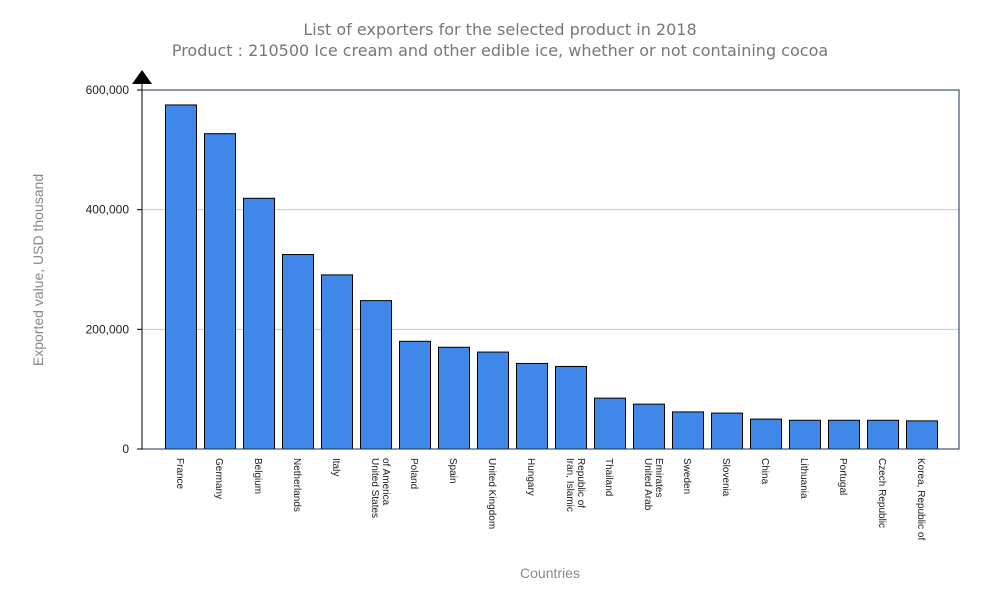  Describe the element at coordinates (38, 270) in the screenshot. I see `y-axis-label: Exported value, USD thousand` at that location.